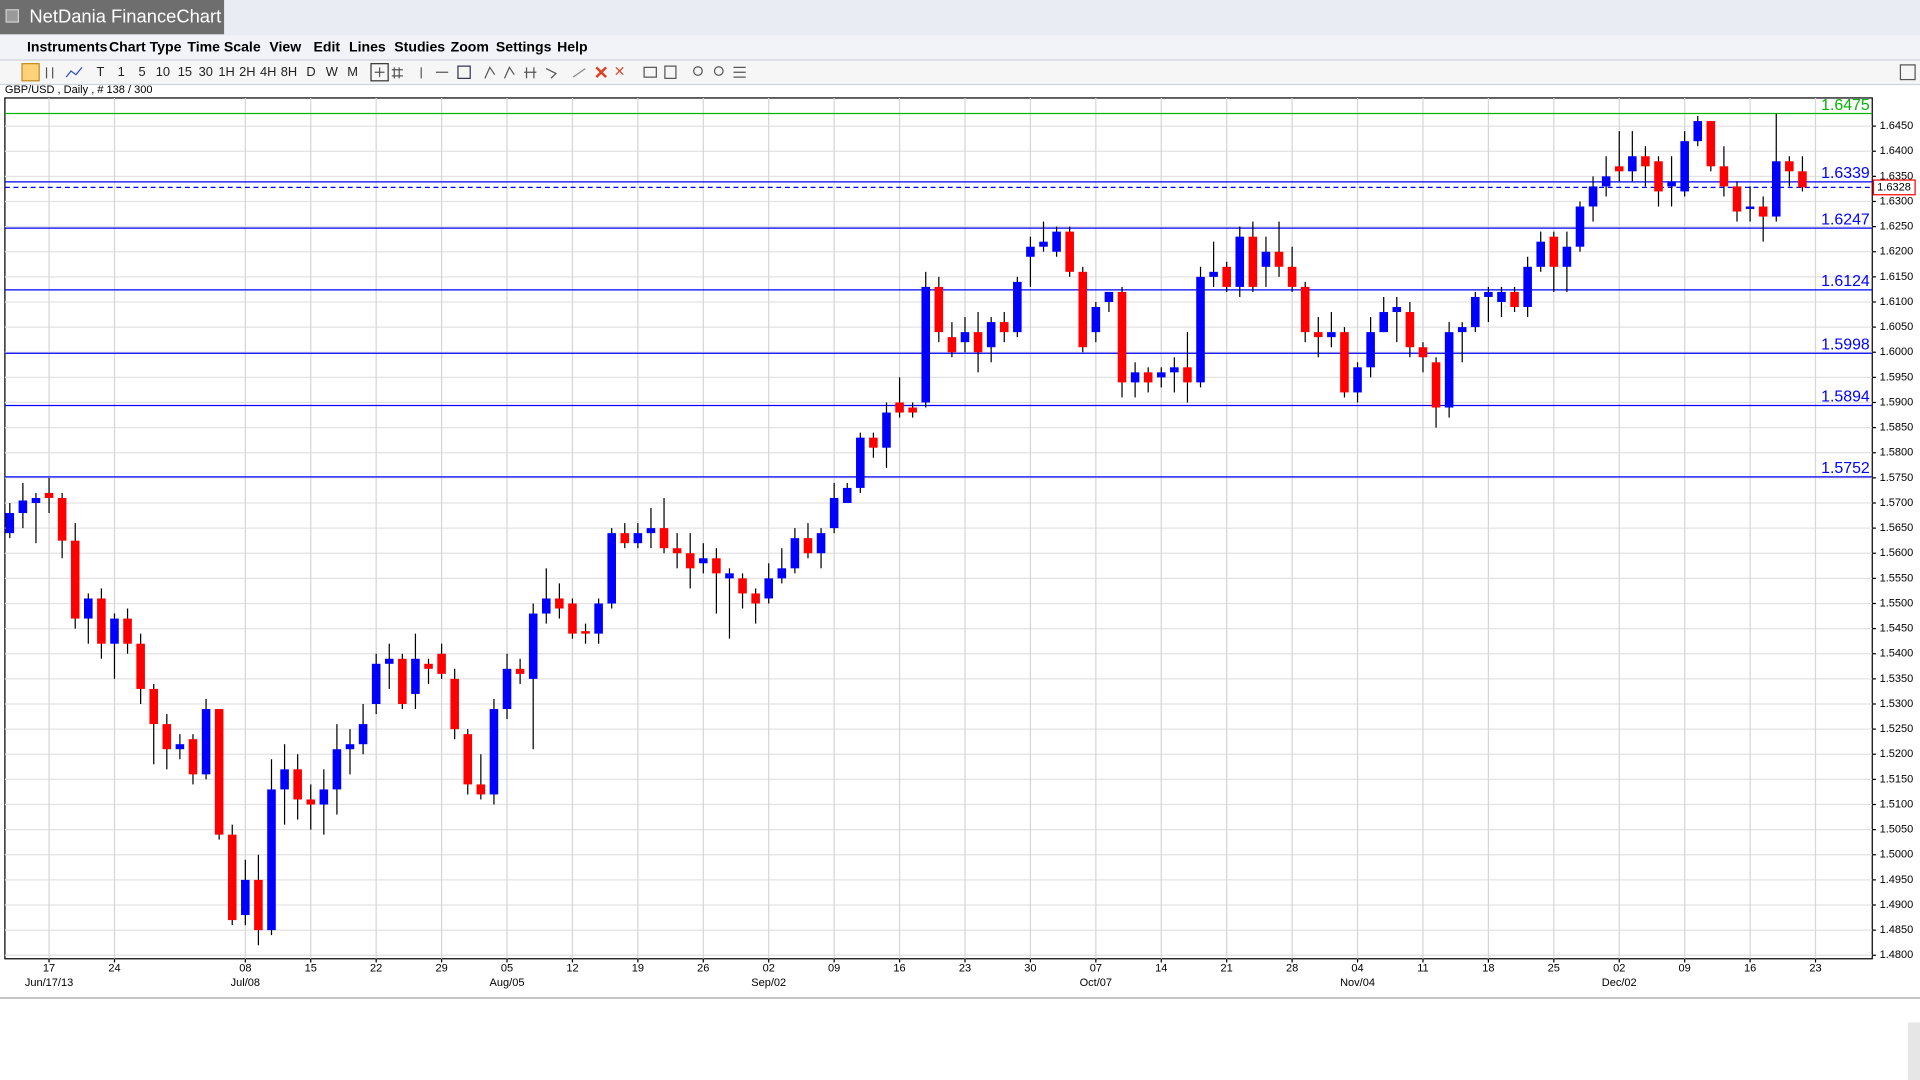 Image resolution: width=1920 pixels, height=1080 pixels. Describe the element at coordinates (470, 46) in the screenshot. I see `menu-item: Zoom` at that location.